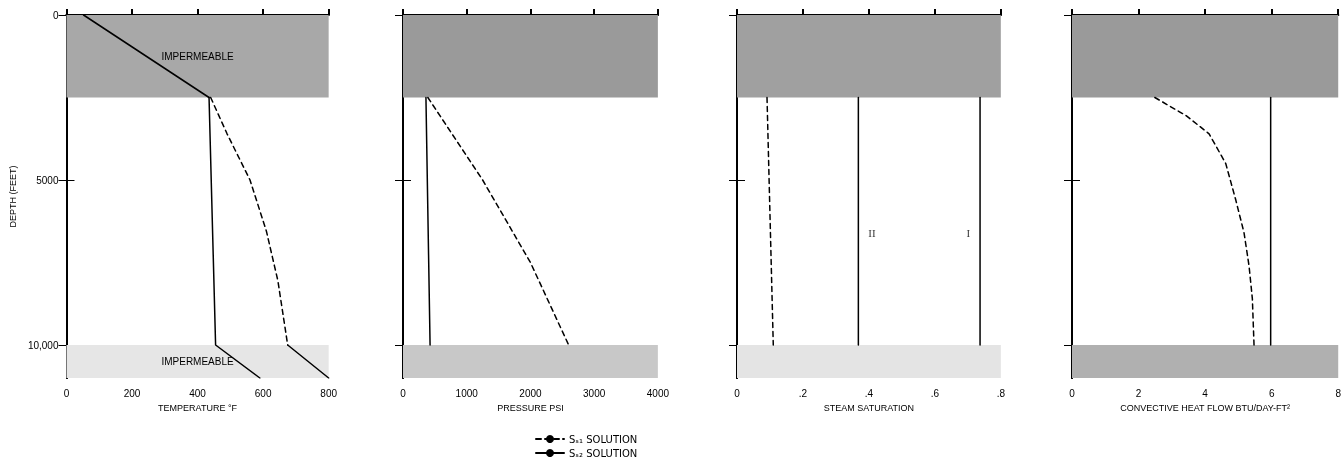 The image size is (1344, 471). What do you see at coordinates (935, 393) in the screenshot?
I see `x-tick-label: .6` at bounding box center [935, 393].